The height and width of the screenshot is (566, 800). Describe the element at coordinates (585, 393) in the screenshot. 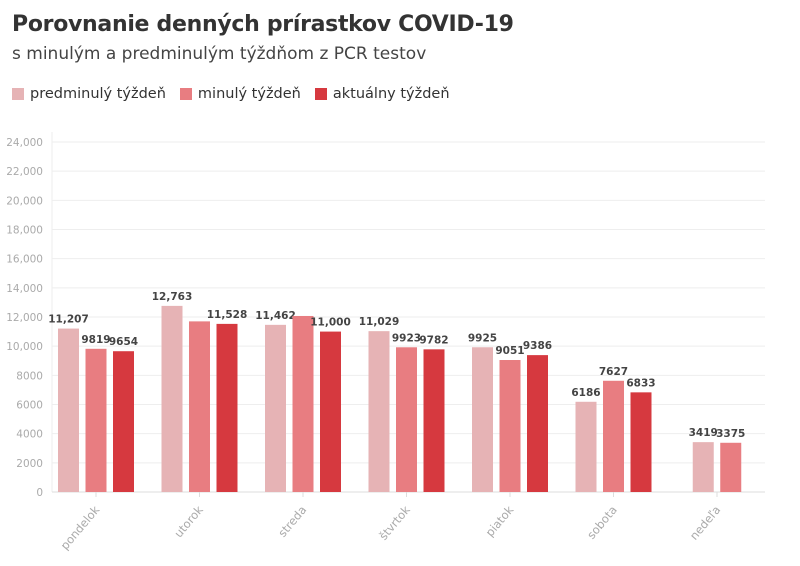

I see `data-label: 6186` at that location.